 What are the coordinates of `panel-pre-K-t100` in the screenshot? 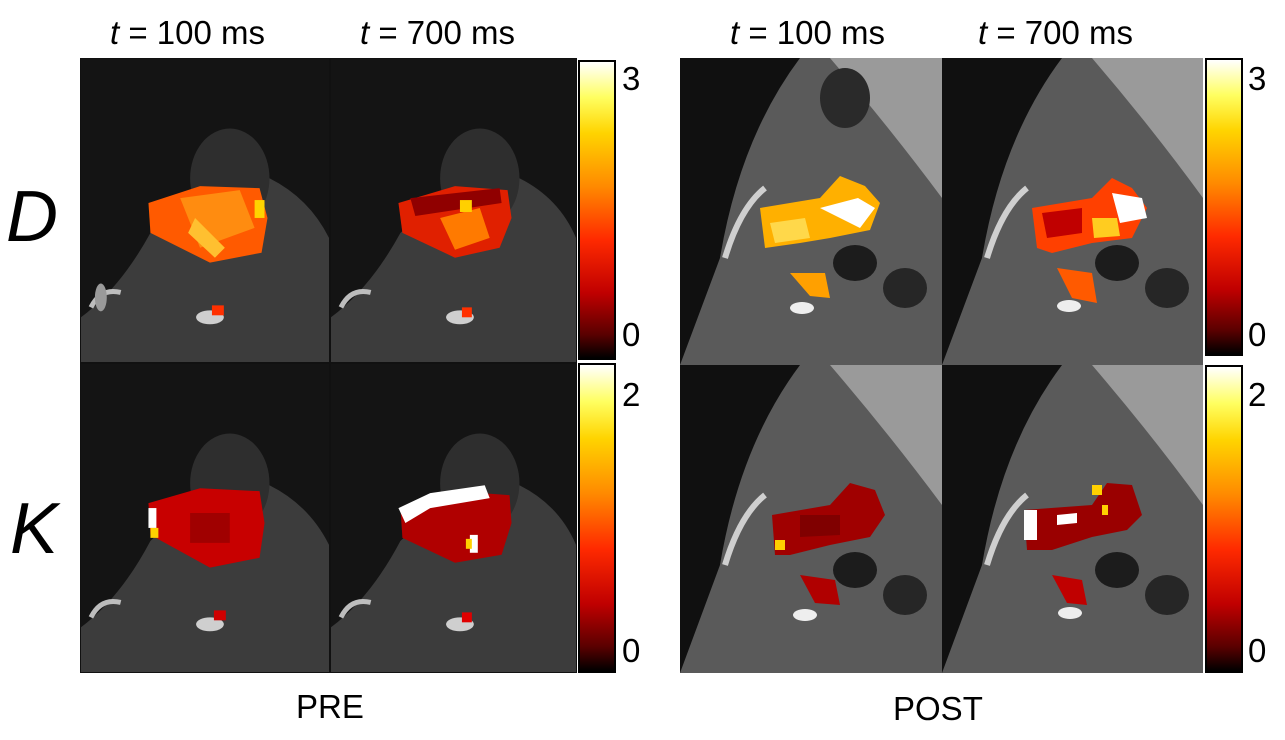 It's located at (205, 518).